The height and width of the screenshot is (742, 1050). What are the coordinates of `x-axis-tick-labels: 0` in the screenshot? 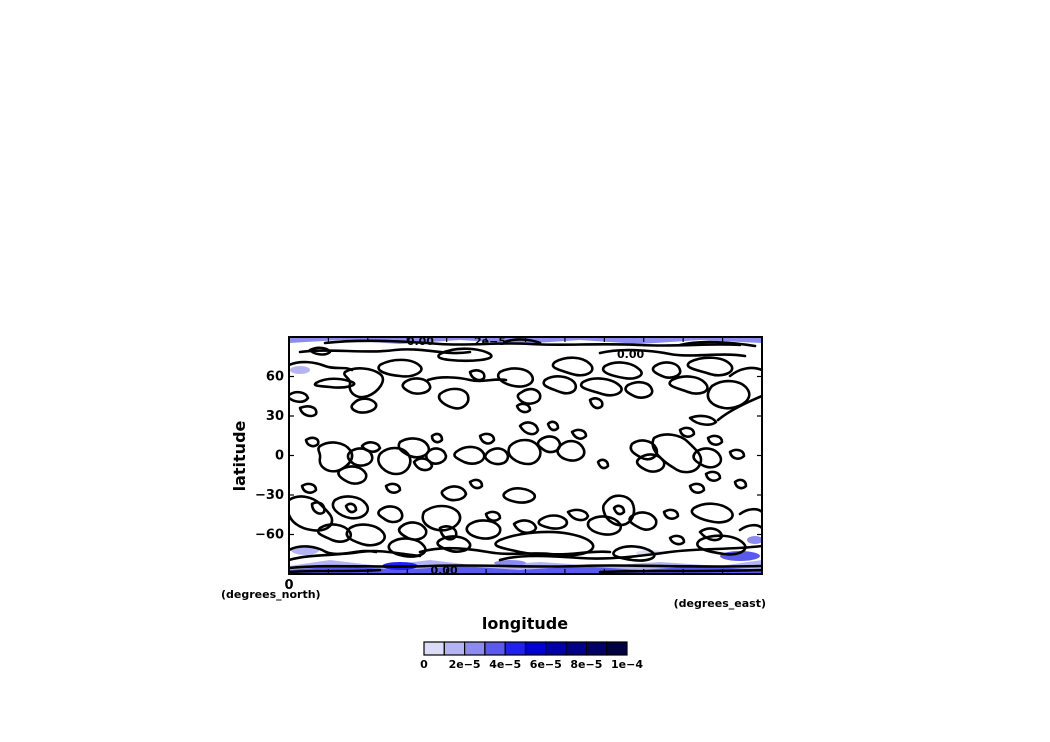 It's located at (288, 585).